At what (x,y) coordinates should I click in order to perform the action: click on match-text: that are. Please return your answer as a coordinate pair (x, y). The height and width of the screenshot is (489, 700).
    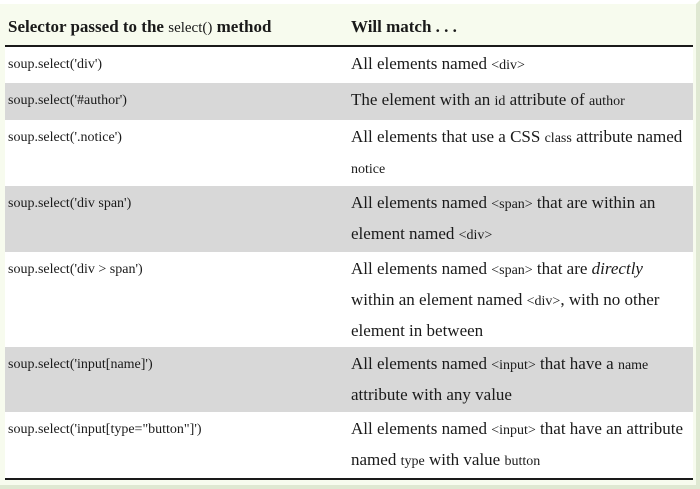
    Looking at the image, I should click on (562, 268).